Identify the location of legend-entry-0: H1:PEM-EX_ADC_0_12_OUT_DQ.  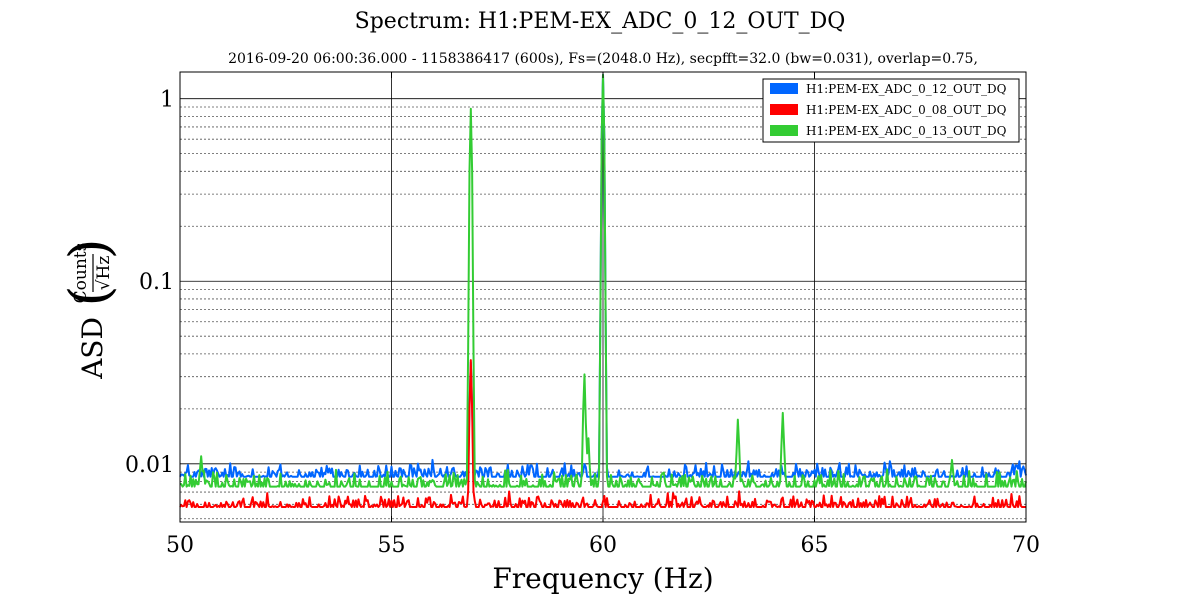
(906, 89).